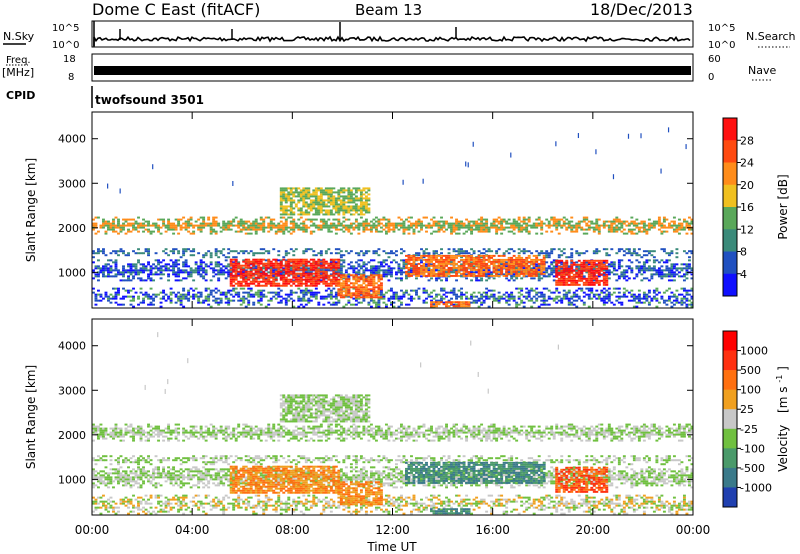 This screenshot has width=800, height=554. What do you see at coordinates (153, 167) in the screenshot?
I see `range-cell-sparse` at bounding box center [153, 167].